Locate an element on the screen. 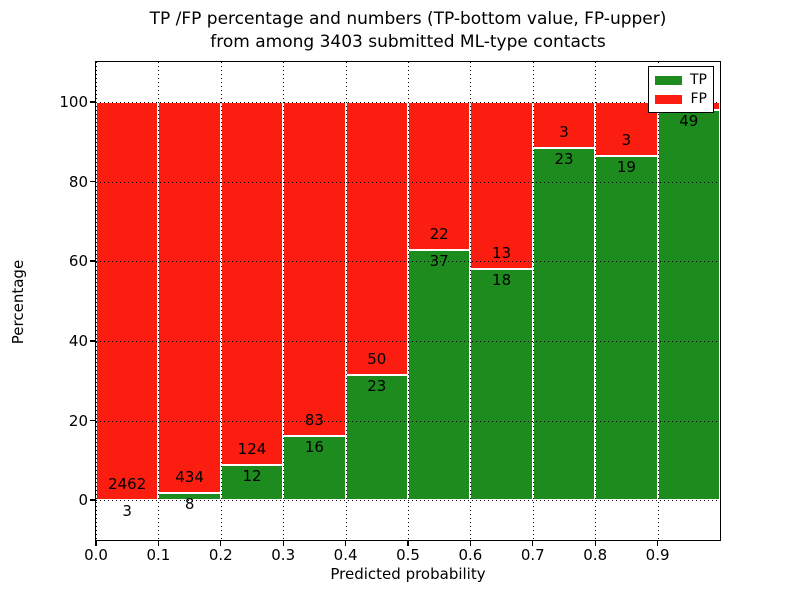  y-tick-label: 40 is located at coordinates (78, 340).